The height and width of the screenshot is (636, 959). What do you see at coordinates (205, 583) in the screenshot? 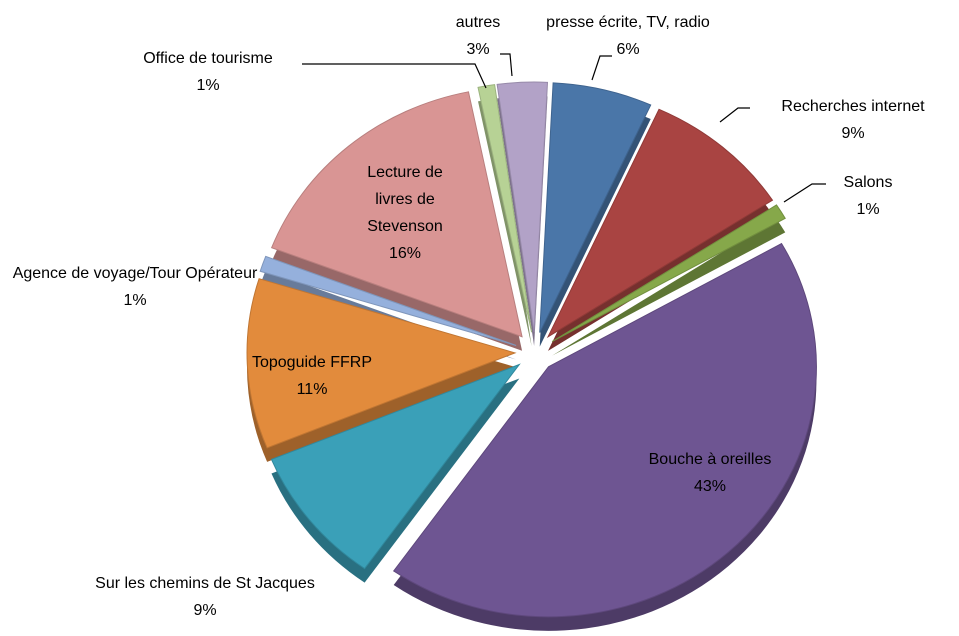
I see `category-label: Sur les chemins de St Jacques` at bounding box center [205, 583].